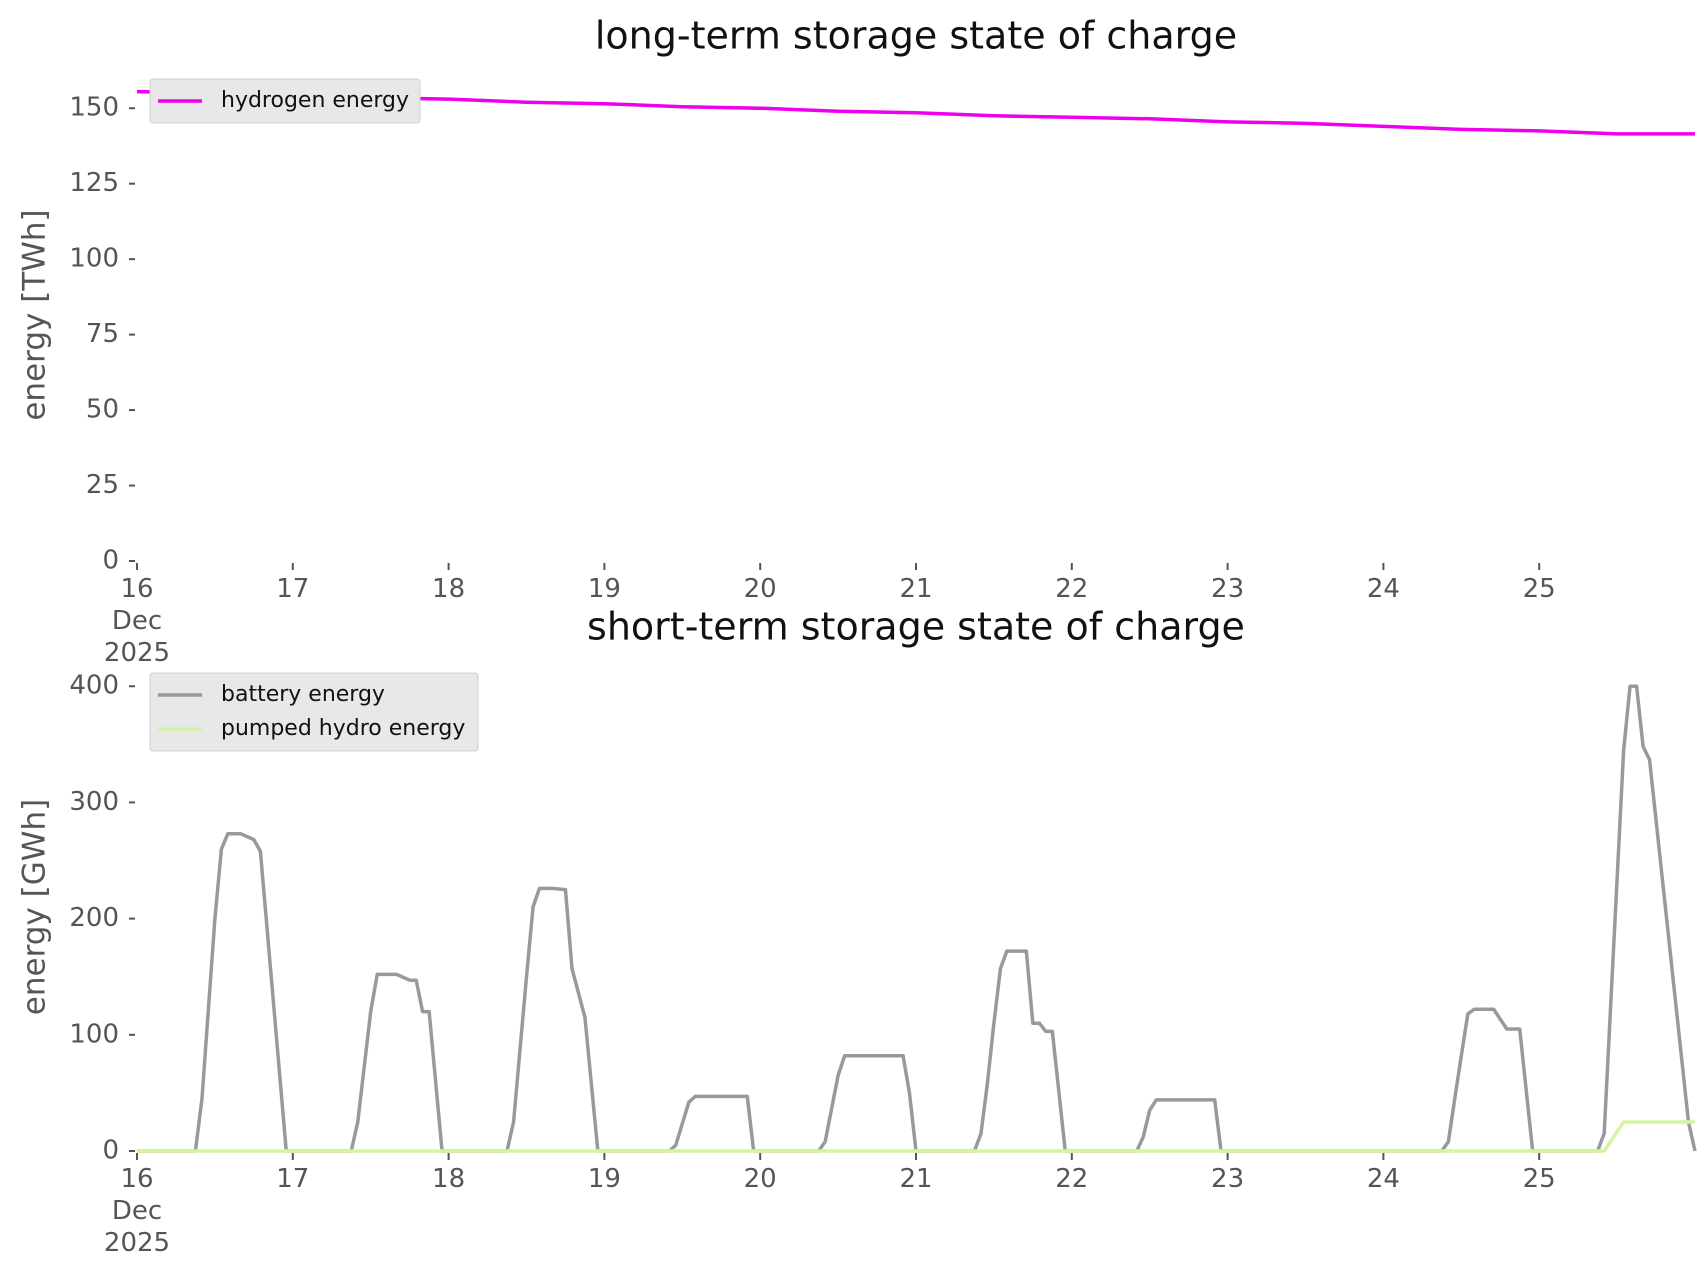 This screenshot has height=1277, width=1706. I want to click on y-tick-label: 200, so click(94, 918).